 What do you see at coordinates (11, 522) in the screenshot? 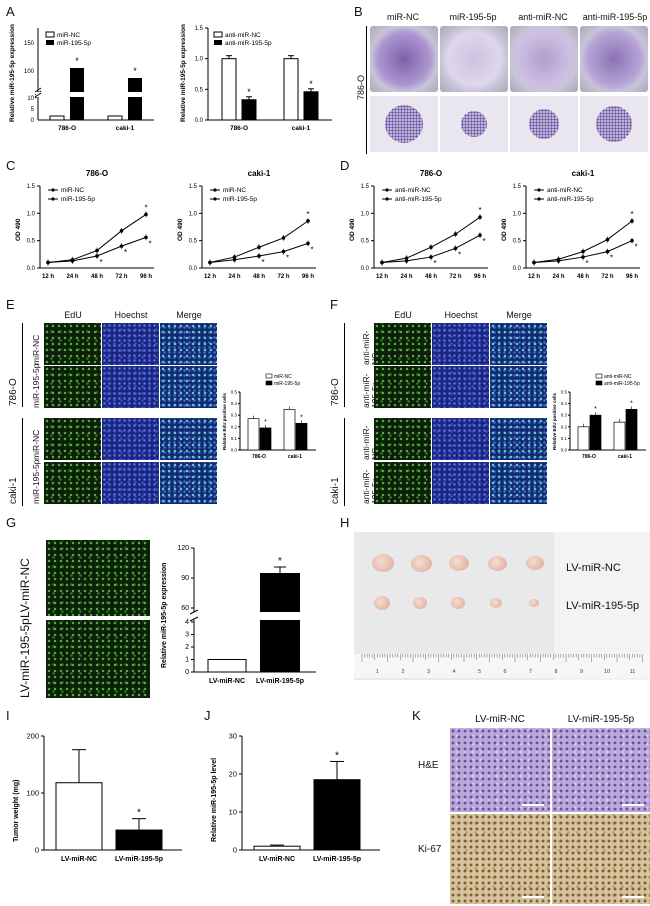
I see `panel-label-g: G` at bounding box center [11, 522].